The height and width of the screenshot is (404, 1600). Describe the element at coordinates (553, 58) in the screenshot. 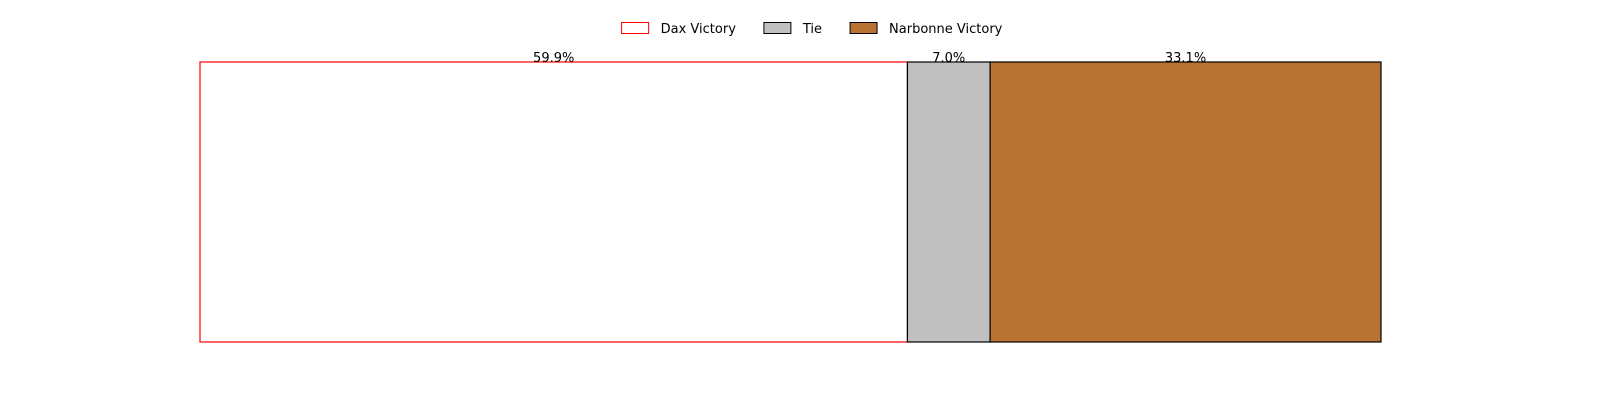

I see `data-label-dax-victory: 59.9%` at that location.